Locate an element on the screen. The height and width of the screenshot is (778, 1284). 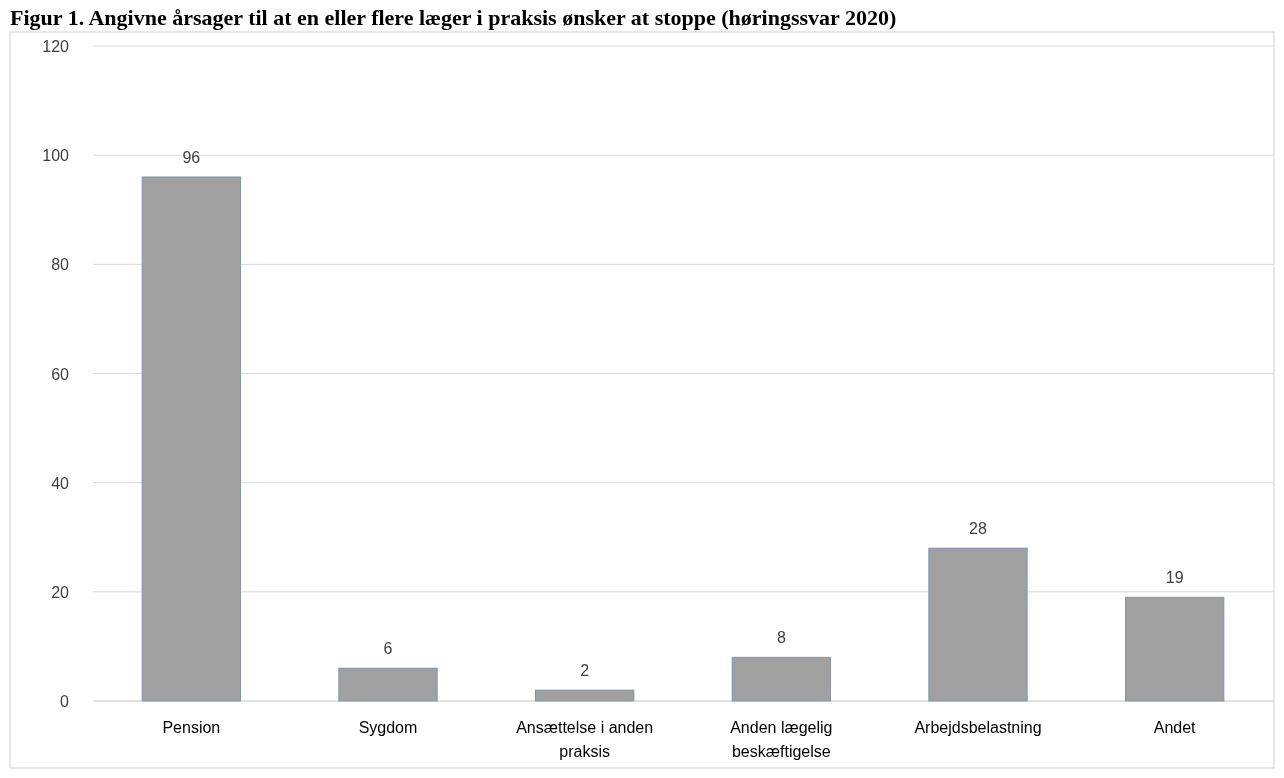
x-tick-label: Pension is located at coordinates (191, 727).